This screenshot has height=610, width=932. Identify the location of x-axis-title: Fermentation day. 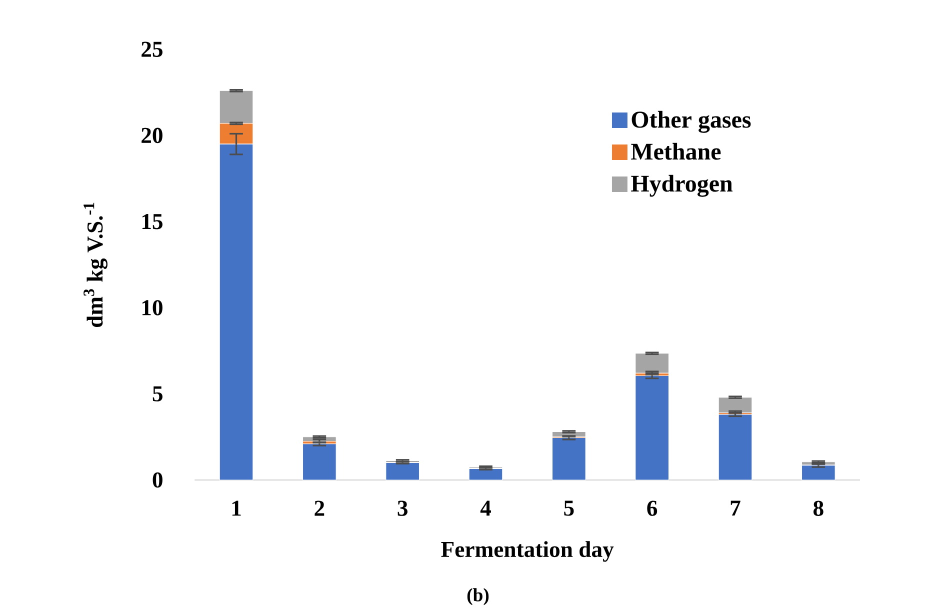
(527, 551).